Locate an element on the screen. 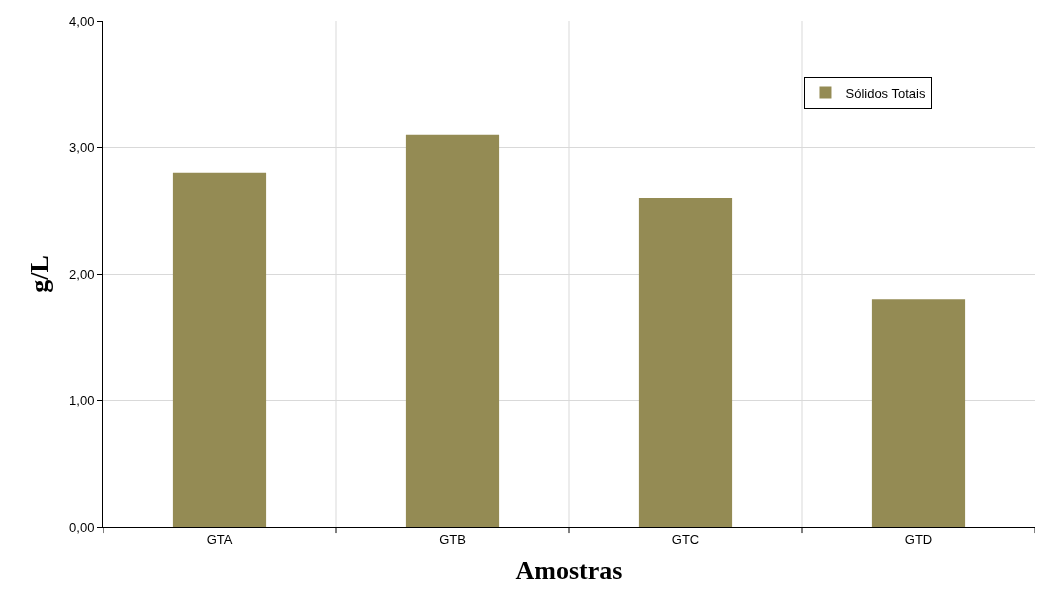 Image resolution: width=1046 pixels, height=607 pixels. x-axis-title: Amostras is located at coordinates (569, 571).